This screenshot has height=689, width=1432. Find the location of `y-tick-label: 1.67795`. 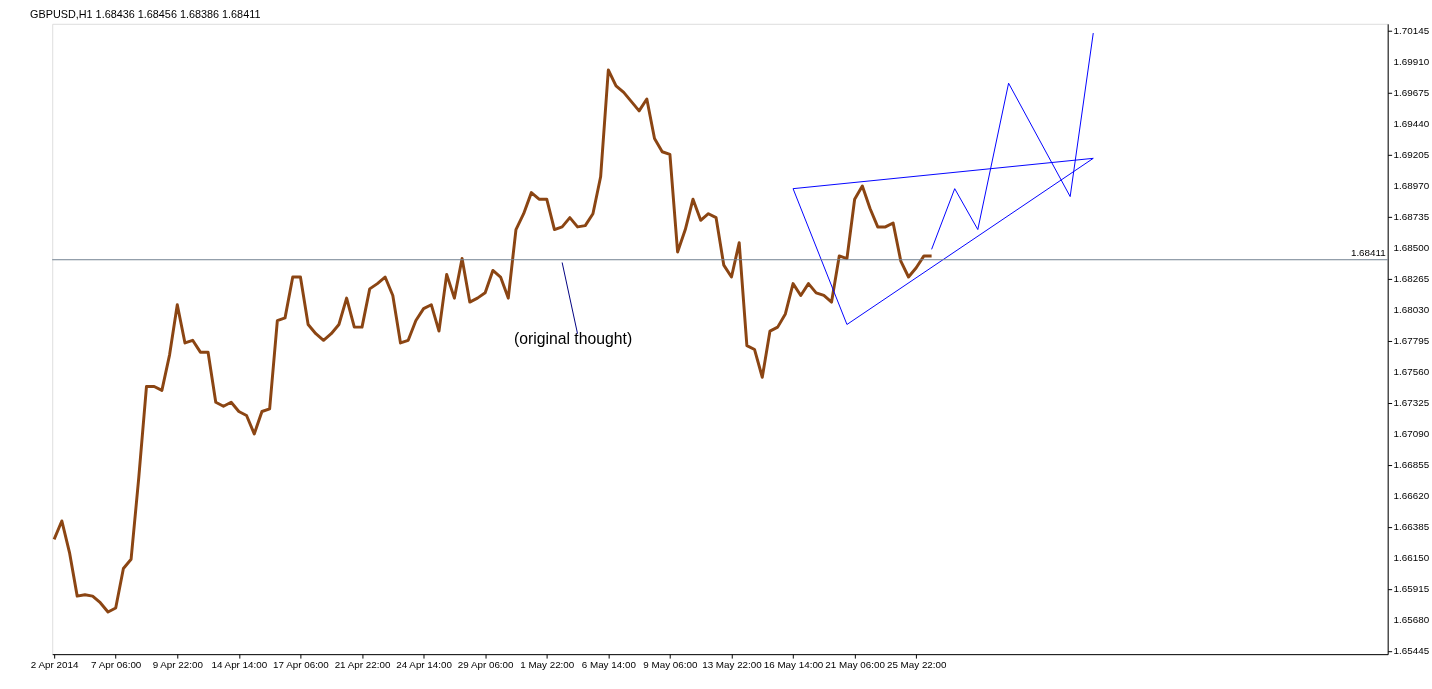

y-tick-label: 1.67795 is located at coordinates (1411, 340).